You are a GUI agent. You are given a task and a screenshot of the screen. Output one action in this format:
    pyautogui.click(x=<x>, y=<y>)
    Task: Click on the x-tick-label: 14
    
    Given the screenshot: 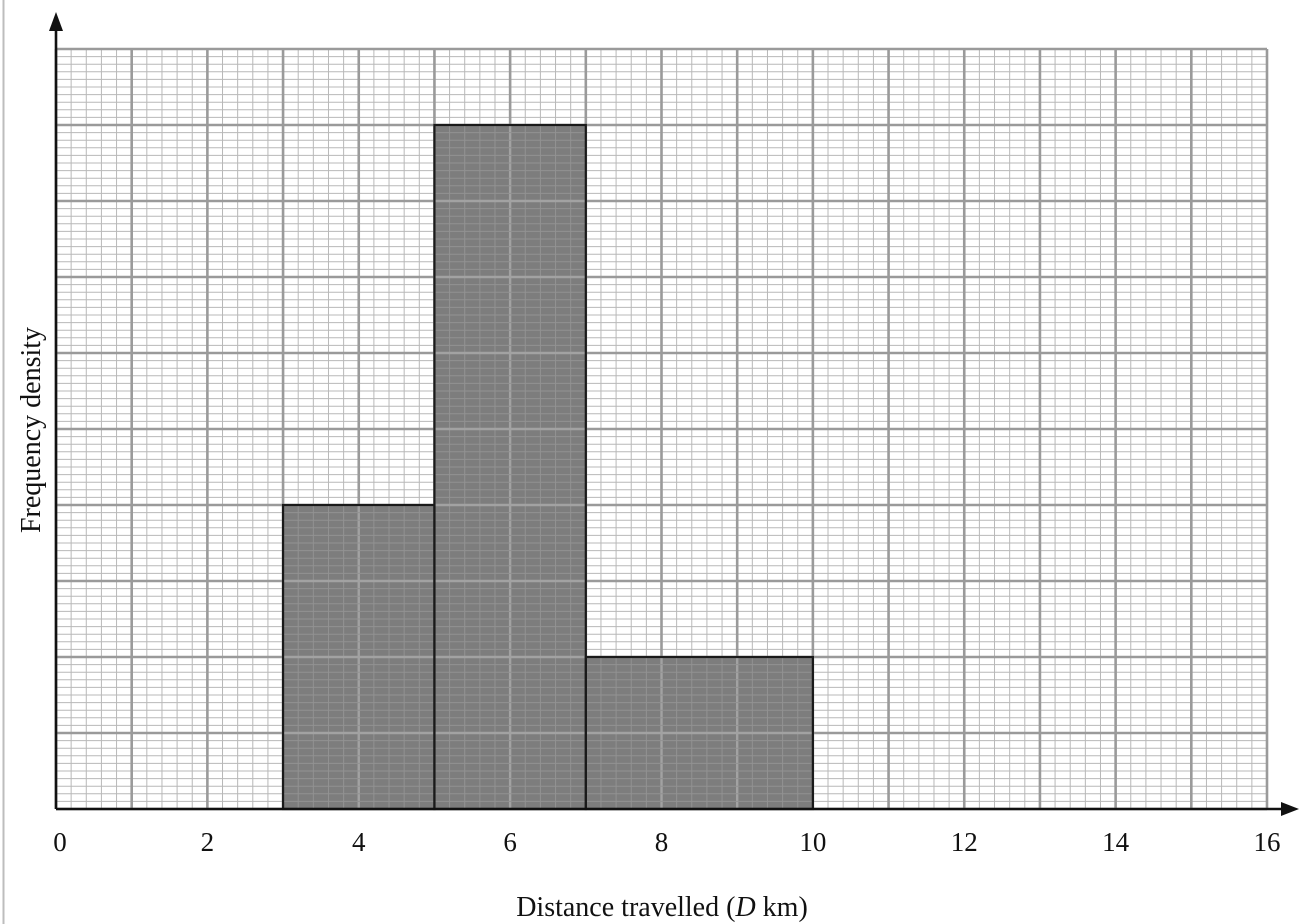 What is the action you would take?
    pyautogui.click(x=1116, y=842)
    